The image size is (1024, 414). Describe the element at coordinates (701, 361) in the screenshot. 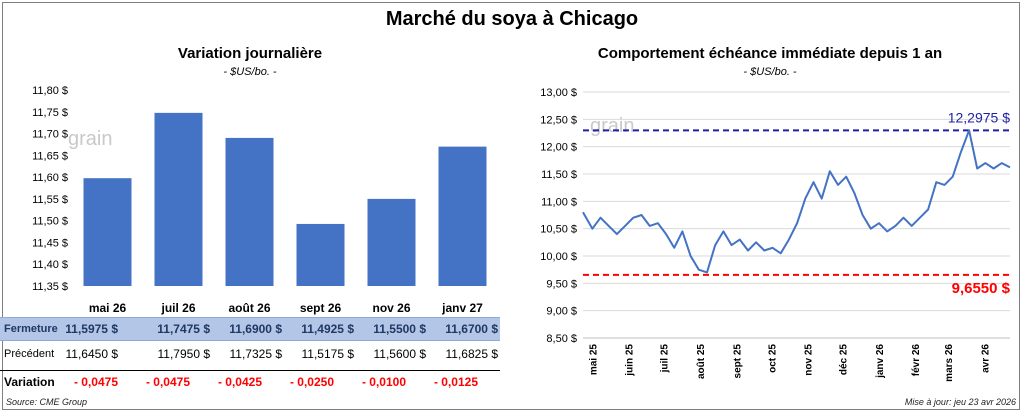

I see `x-tick-label: août 25` at that location.